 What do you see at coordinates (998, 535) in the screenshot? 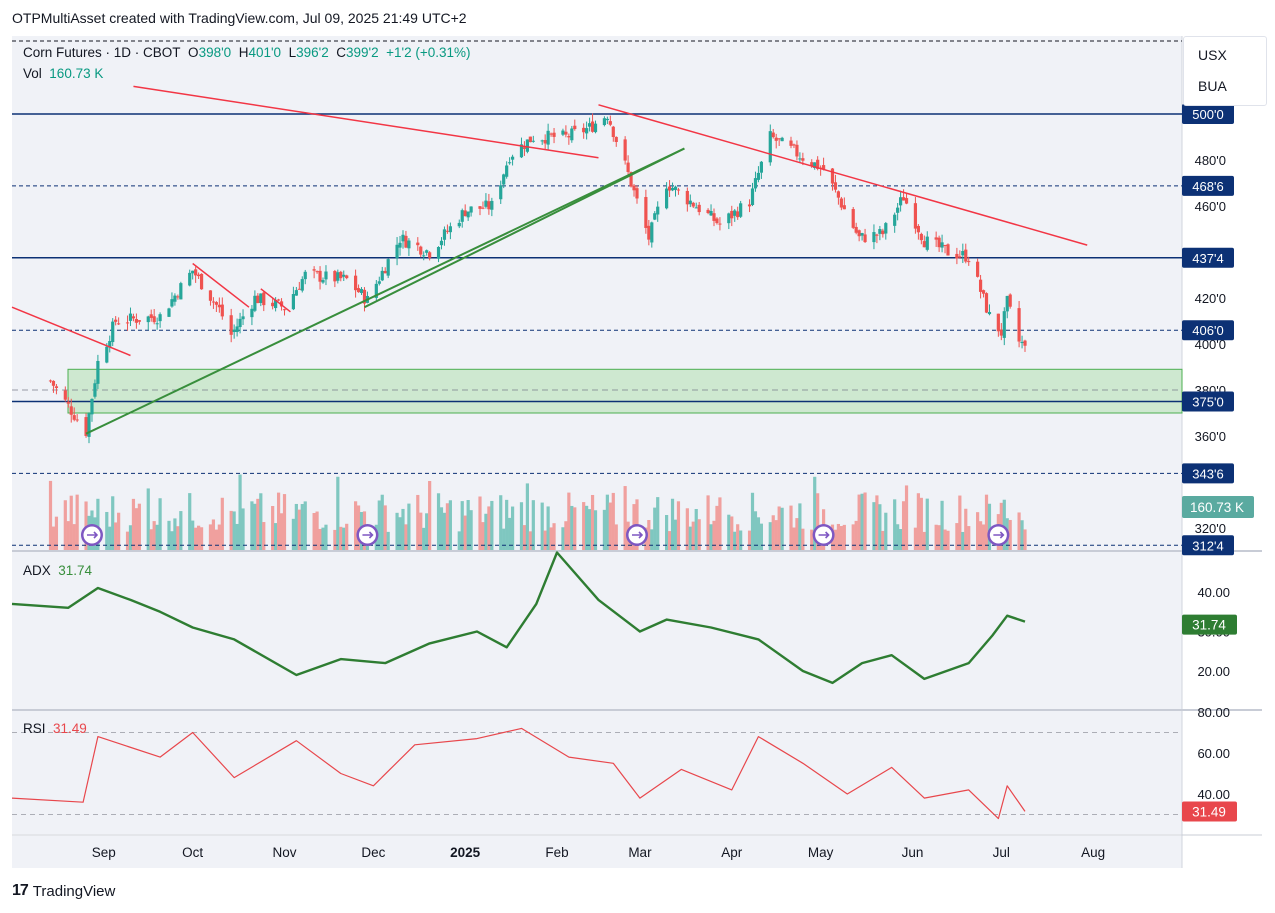
I see `event-marker-icon` at bounding box center [998, 535].